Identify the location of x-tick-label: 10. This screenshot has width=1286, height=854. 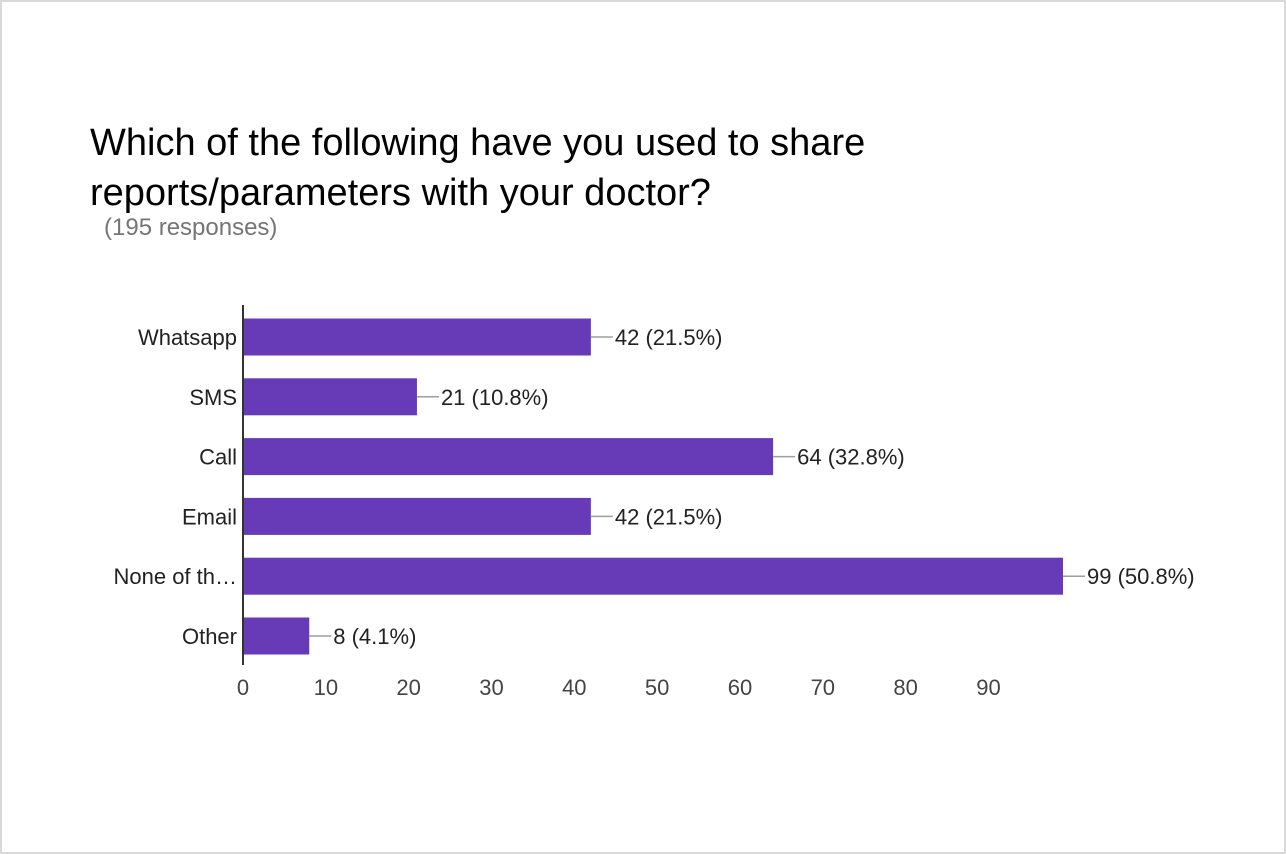
(326, 687).